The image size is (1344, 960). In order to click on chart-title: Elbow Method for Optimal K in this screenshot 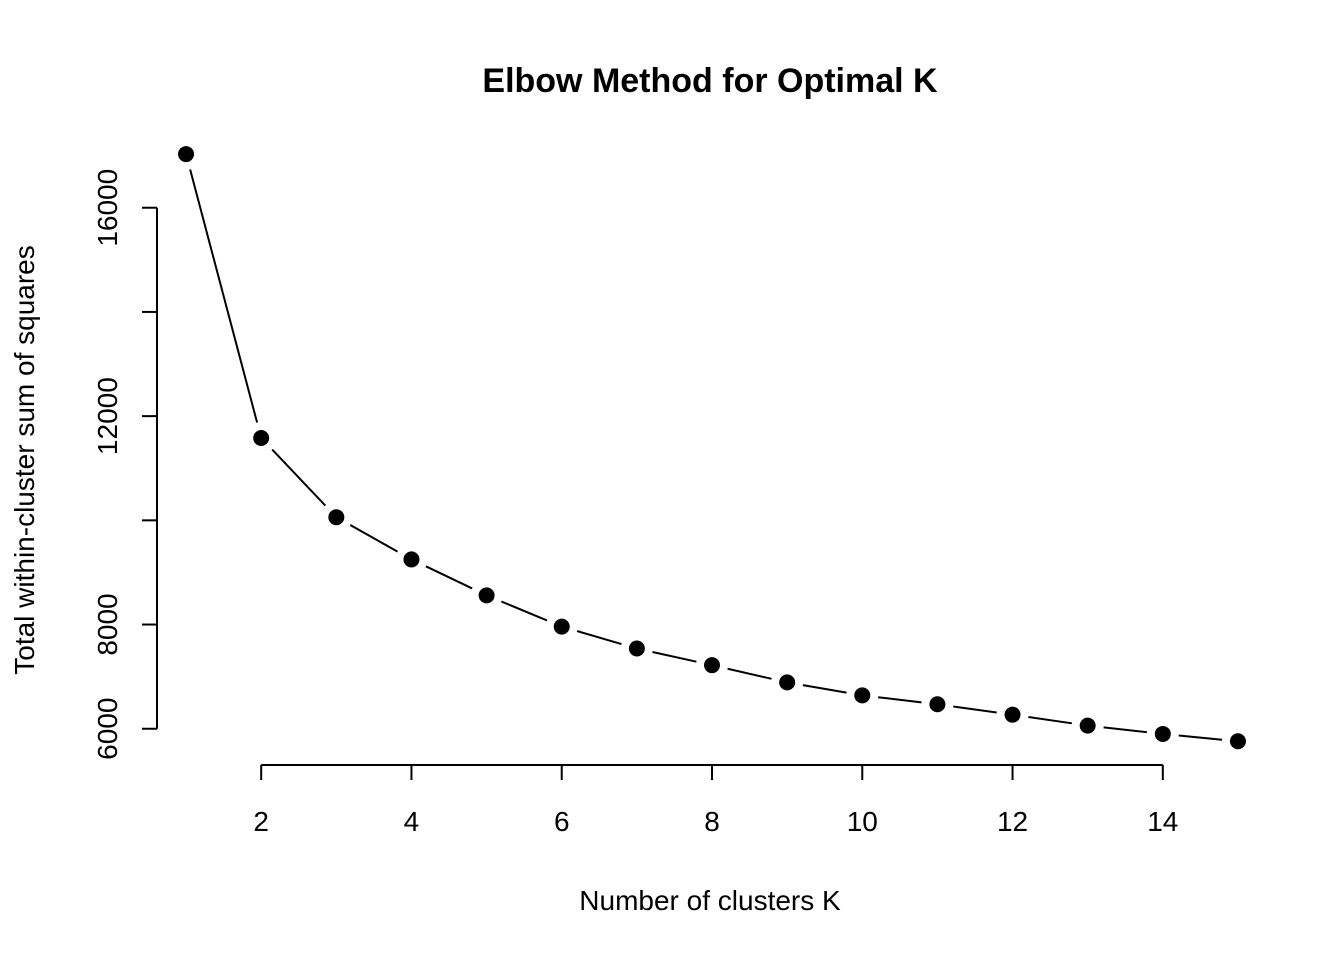, I will do `click(710, 81)`.